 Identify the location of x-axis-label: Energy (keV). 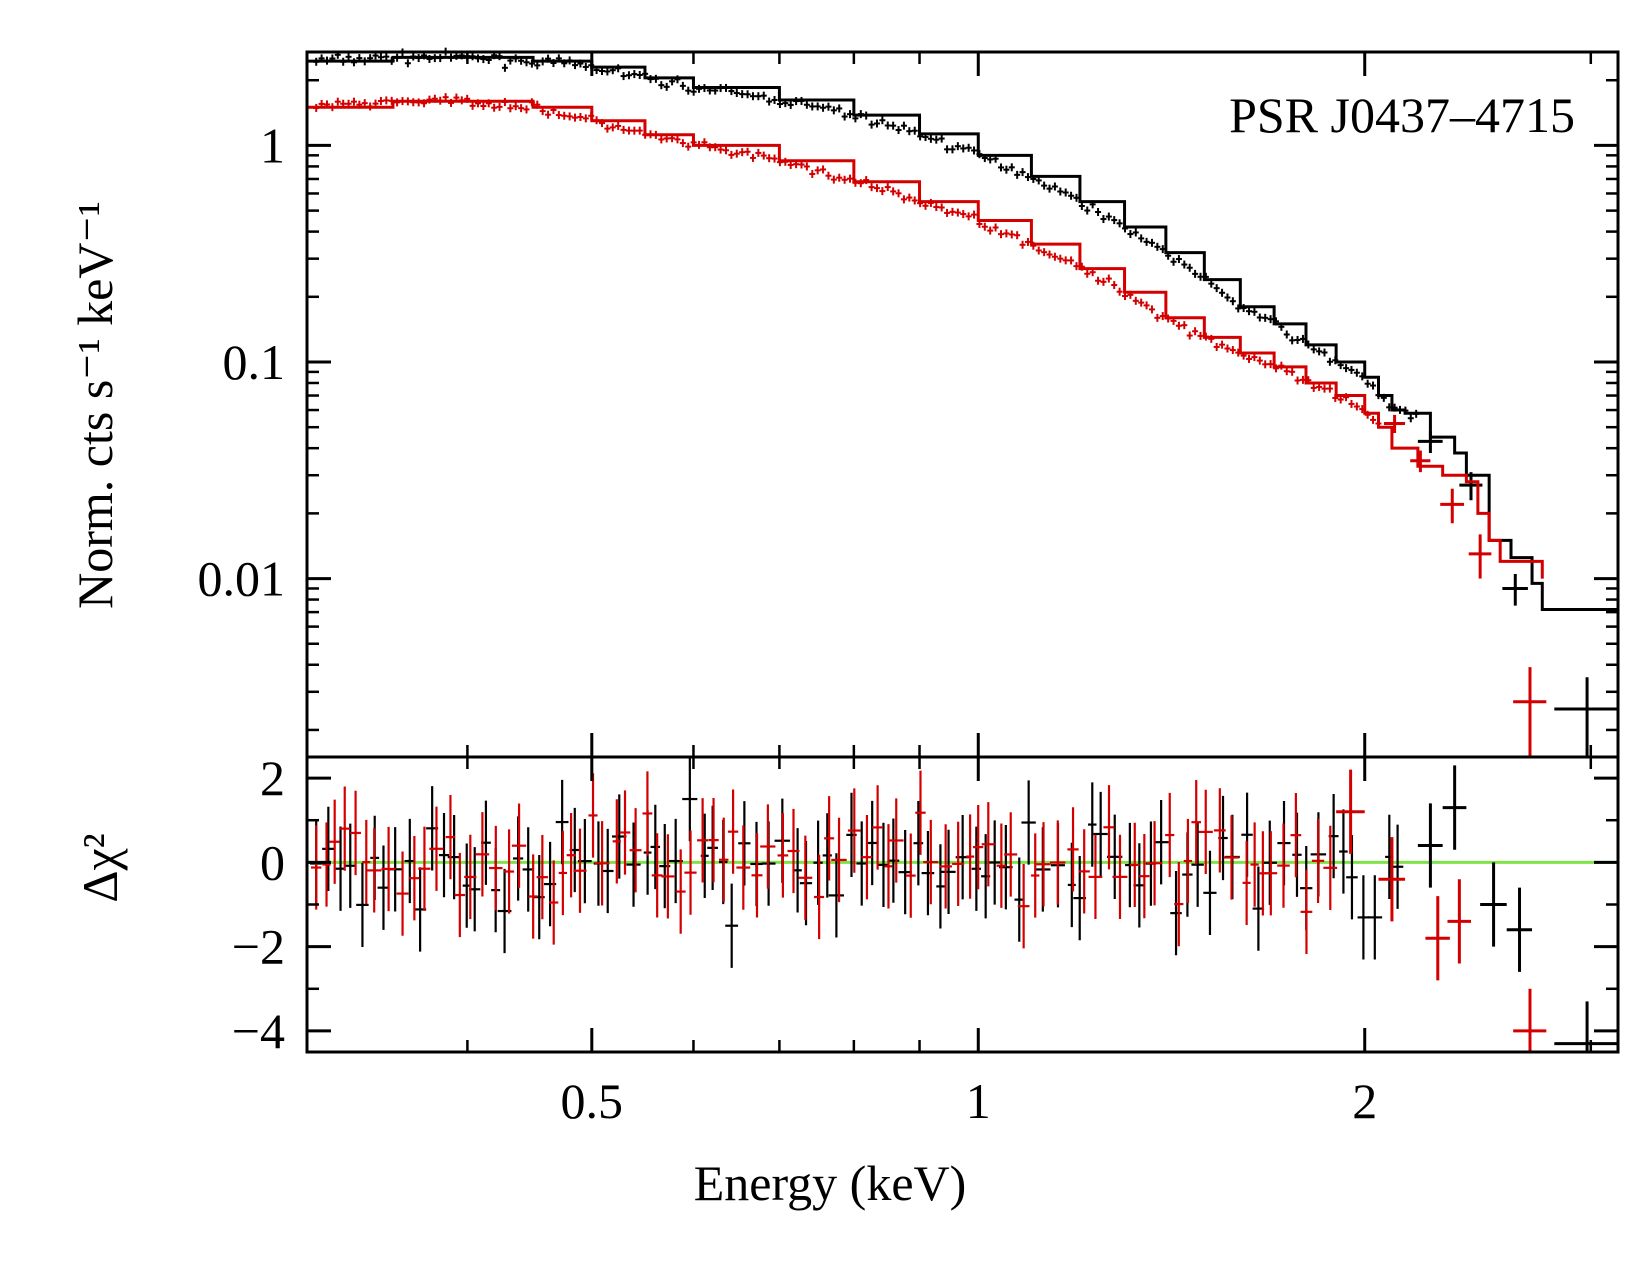
(830, 1183).